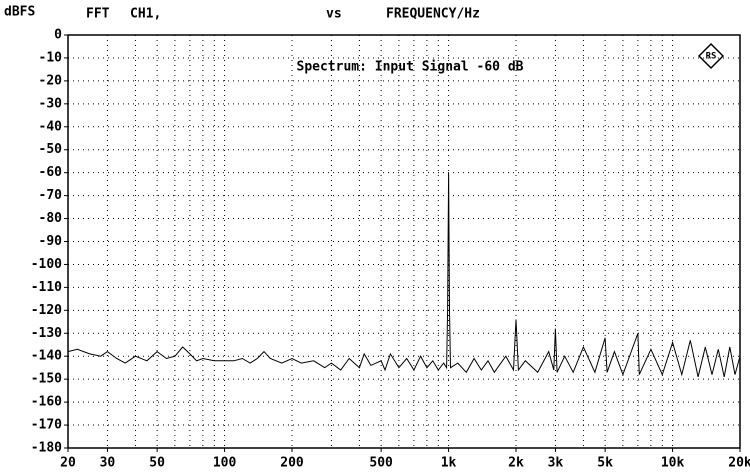 The width and height of the screenshot is (750, 472). I want to click on y-tick-label: -90, so click(51, 241).